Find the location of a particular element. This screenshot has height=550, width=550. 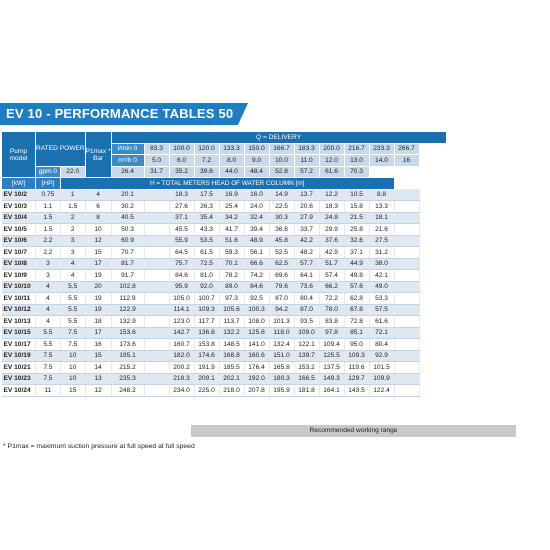

head-cell: 209.1 is located at coordinates (207, 379).